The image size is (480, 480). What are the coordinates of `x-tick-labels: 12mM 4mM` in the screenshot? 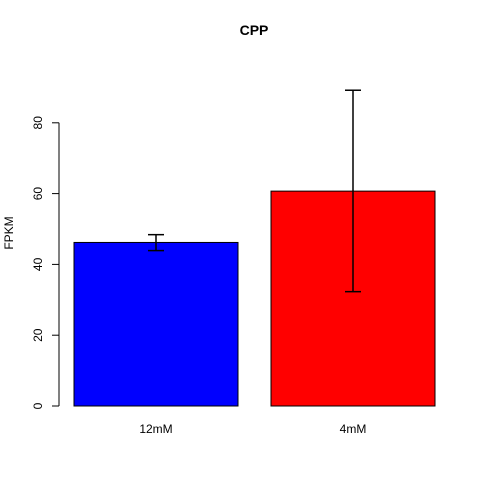 It's located at (252, 429).